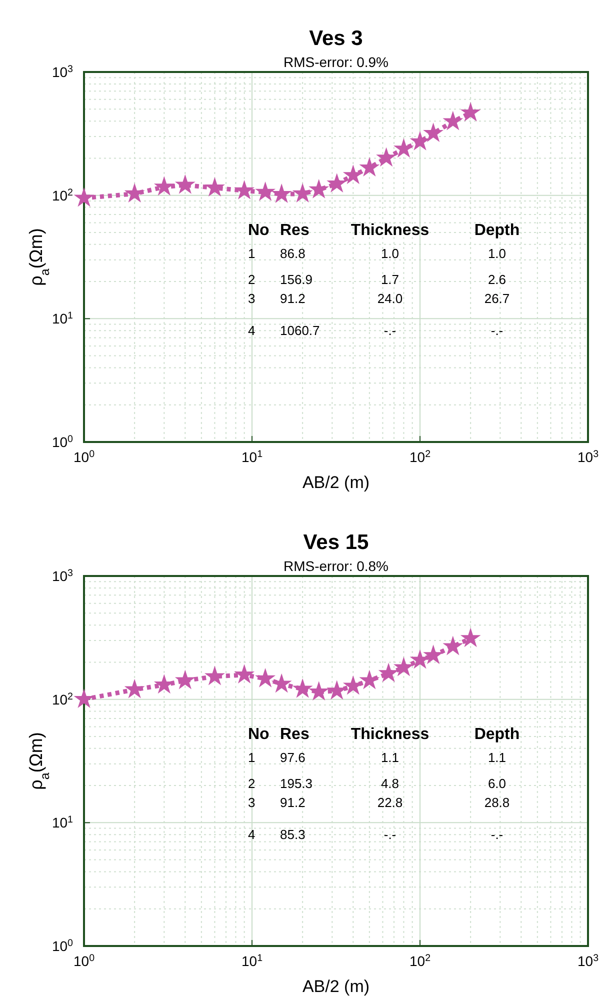  I want to click on annotation: 195.3, so click(296, 783).